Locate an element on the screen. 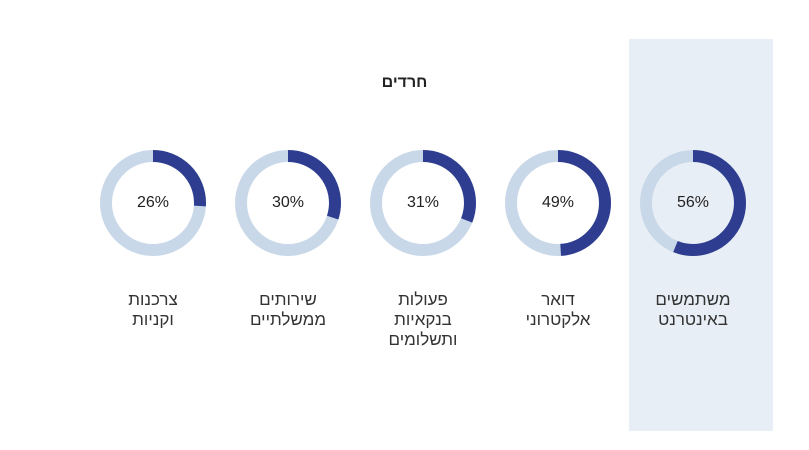  category-label-line: אלקטרוני is located at coordinates (558, 319).